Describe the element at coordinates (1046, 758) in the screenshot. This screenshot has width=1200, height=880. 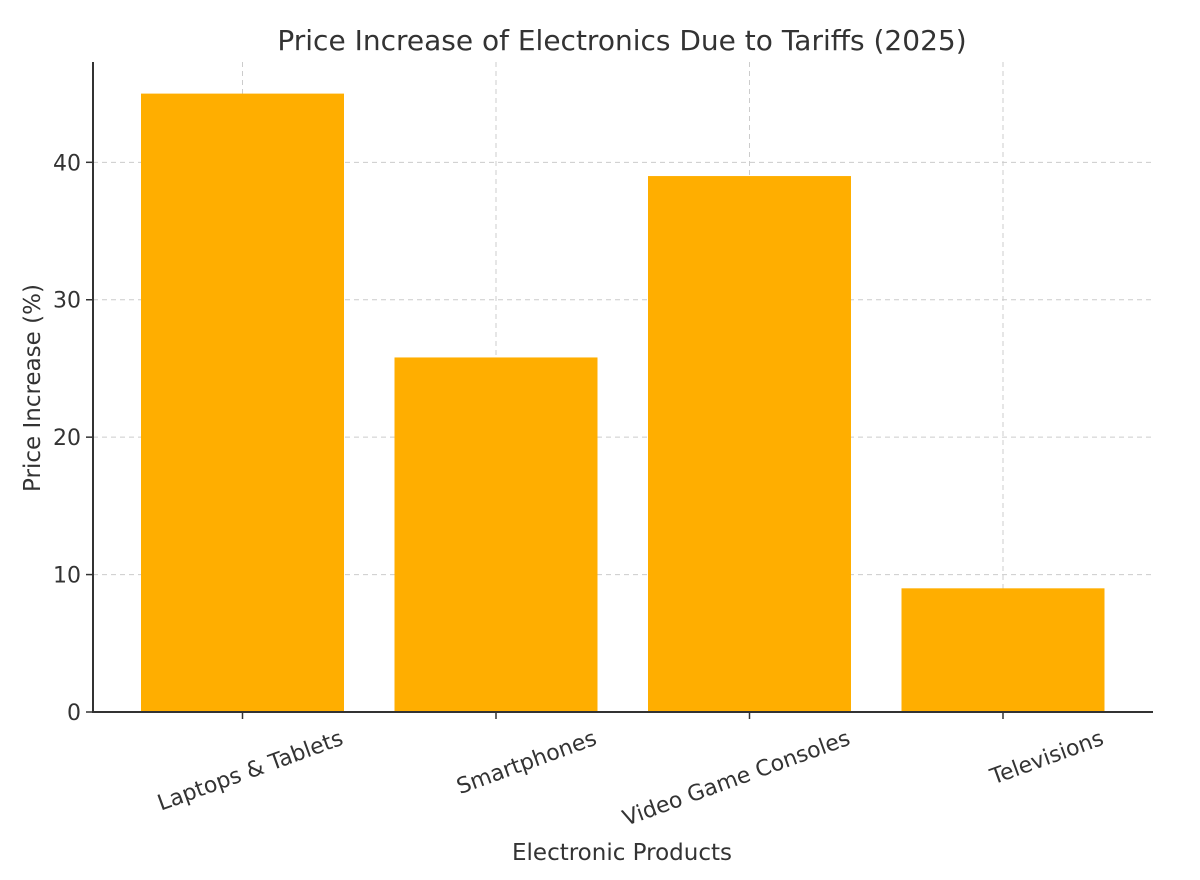
I see `x-tick-label: Televisions` at that location.